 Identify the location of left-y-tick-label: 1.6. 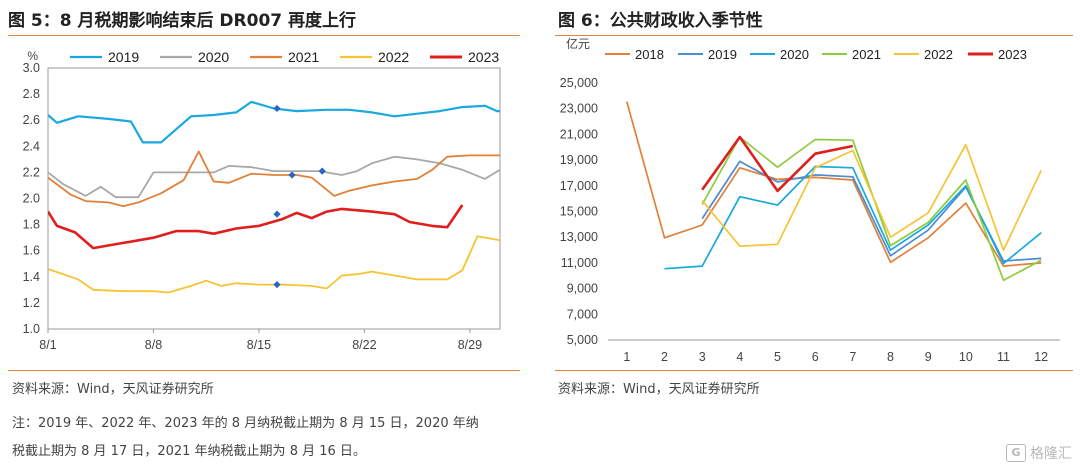
(31, 251).